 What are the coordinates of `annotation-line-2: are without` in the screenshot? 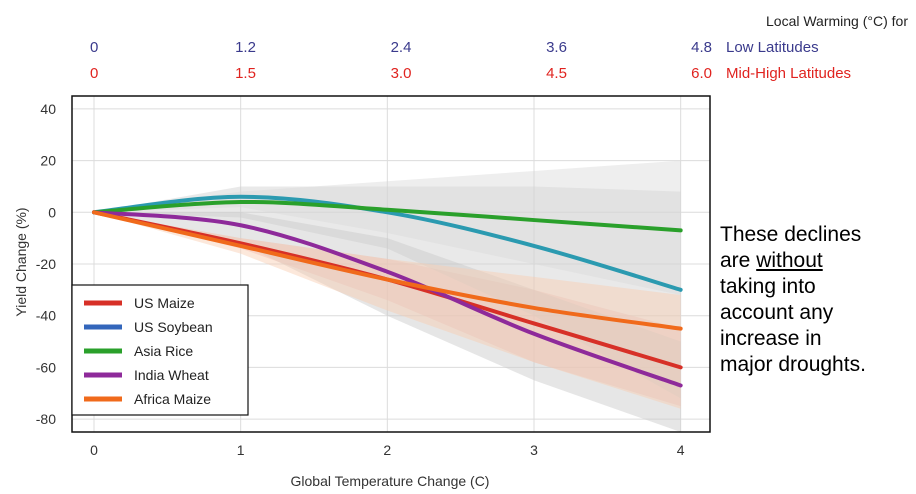 It's located at (818, 261).